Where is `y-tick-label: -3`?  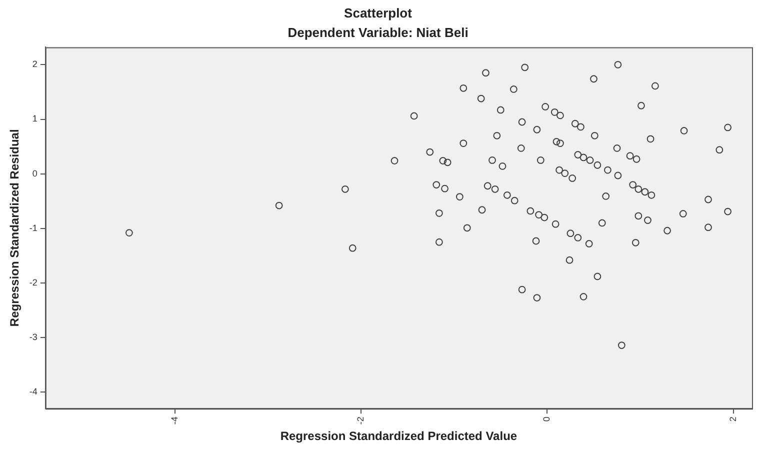 y-tick-label: -3 is located at coordinates (33, 337).